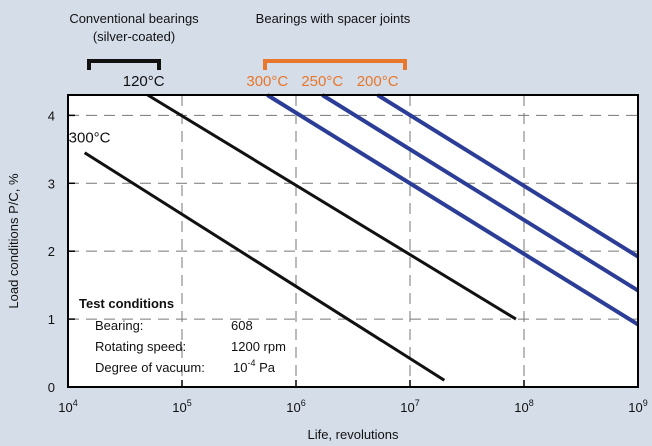  What do you see at coordinates (181, 406) in the screenshot?
I see `x-tick-label: 10⁵` at bounding box center [181, 406].